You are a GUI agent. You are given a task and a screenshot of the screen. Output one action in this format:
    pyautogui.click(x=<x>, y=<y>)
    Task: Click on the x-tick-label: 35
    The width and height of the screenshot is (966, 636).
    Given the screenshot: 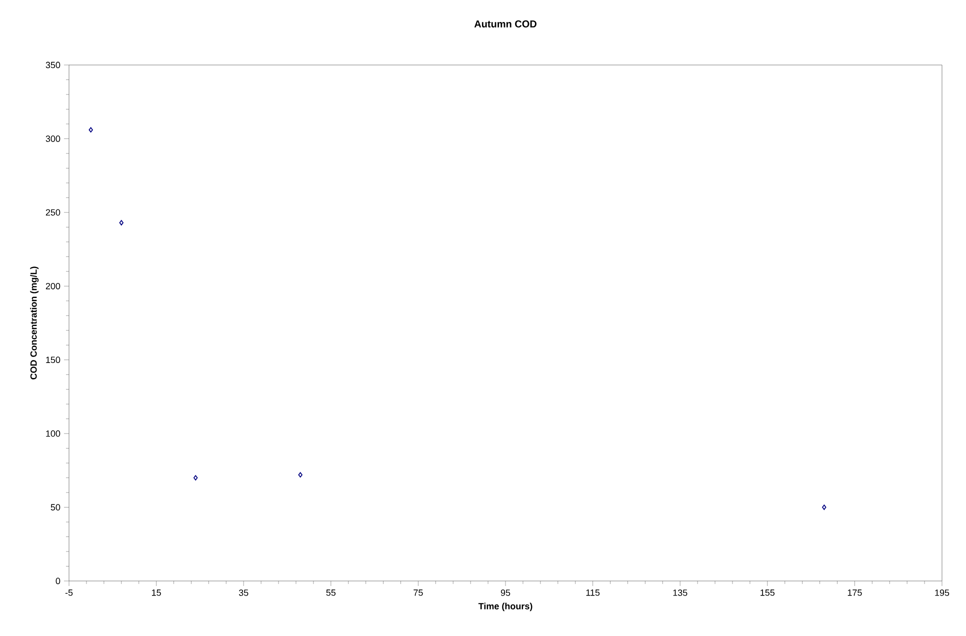 What is the action you would take?
    pyautogui.click(x=243, y=593)
    